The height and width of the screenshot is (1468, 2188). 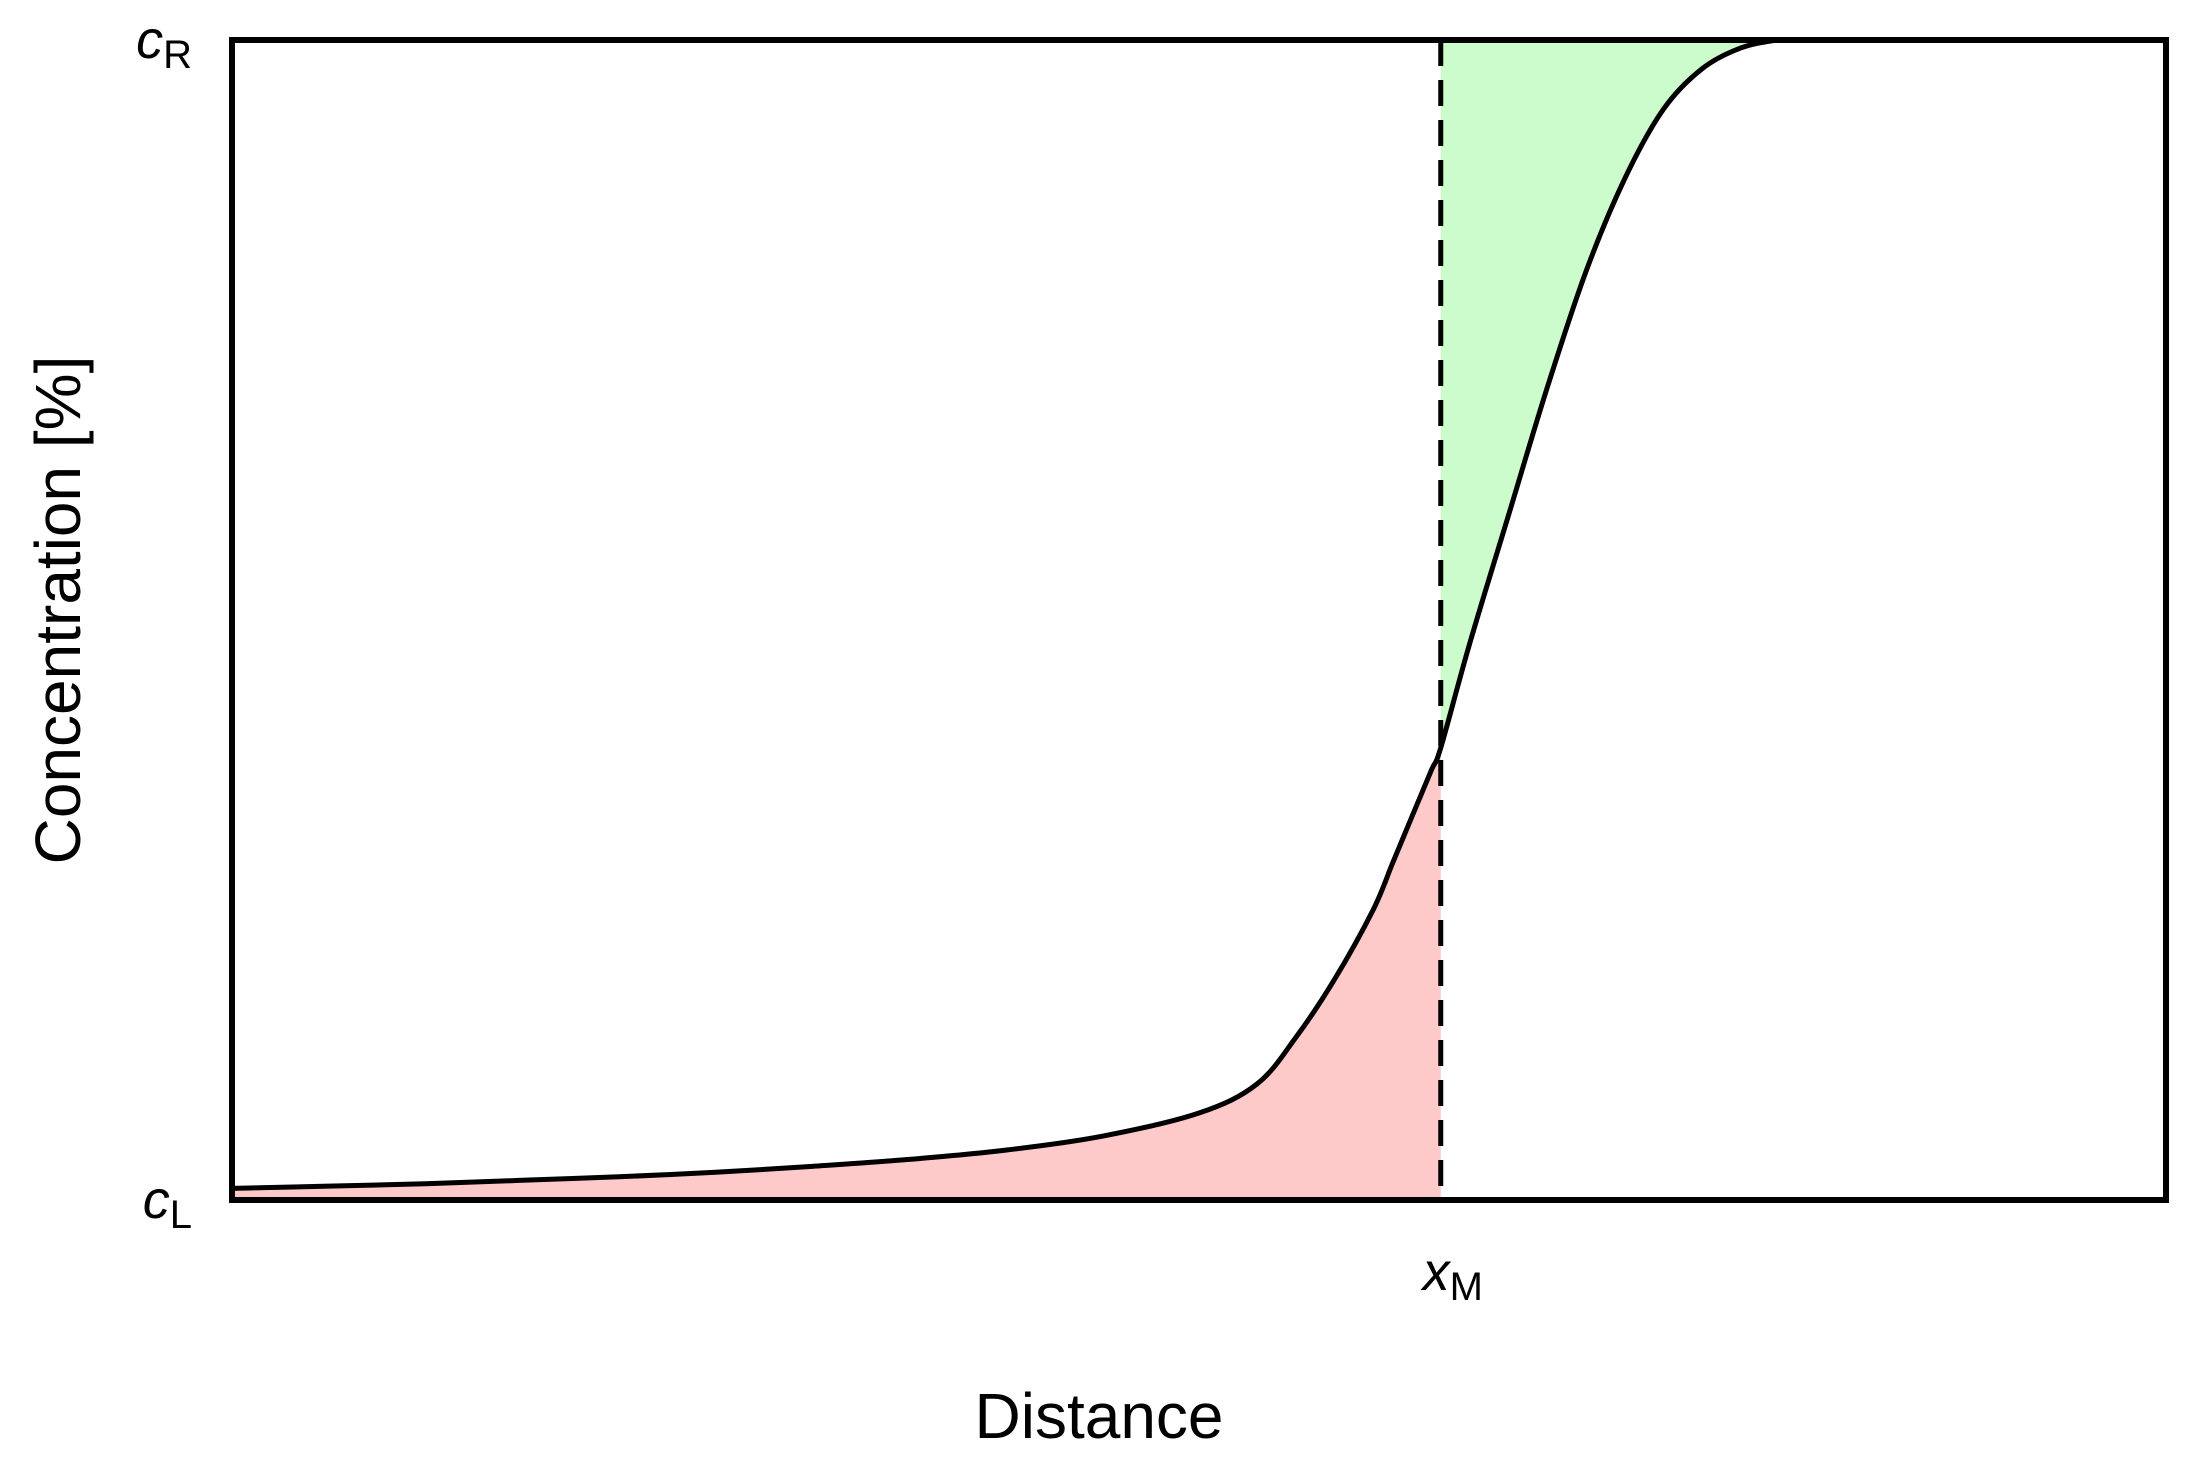 I want to click on x-axis-label: Distance, so click(x=1099, y=1416).